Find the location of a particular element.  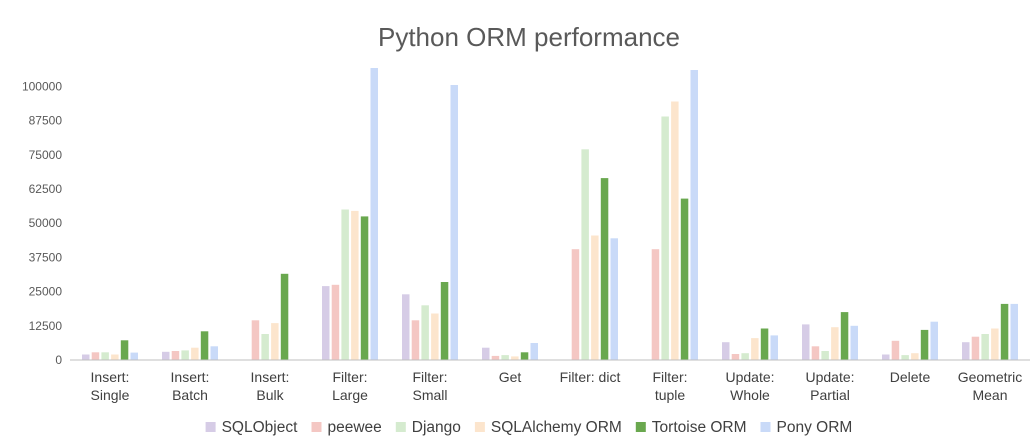

legend-item: peewee is located at coordinates (346, 427).